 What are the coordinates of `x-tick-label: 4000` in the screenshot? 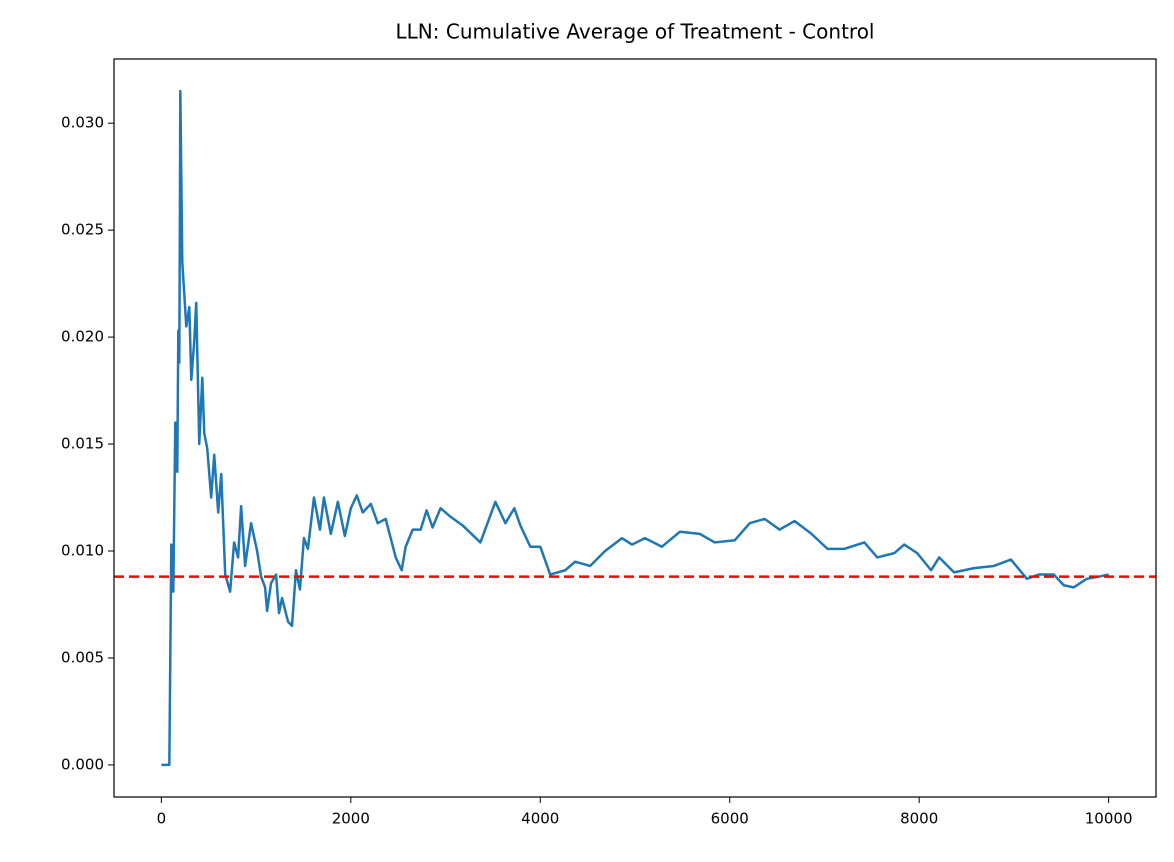 It's located at (540, 819).